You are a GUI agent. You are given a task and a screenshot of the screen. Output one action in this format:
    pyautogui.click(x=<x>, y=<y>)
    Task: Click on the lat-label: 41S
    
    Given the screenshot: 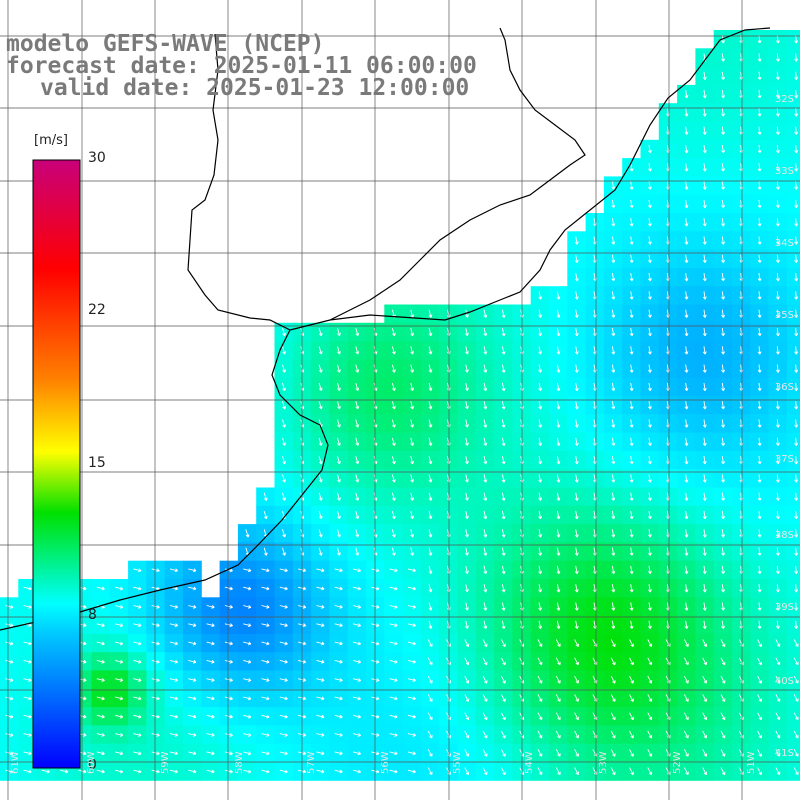 What is the action you would take?
    pyautogui.click(x=784, y=753)
    